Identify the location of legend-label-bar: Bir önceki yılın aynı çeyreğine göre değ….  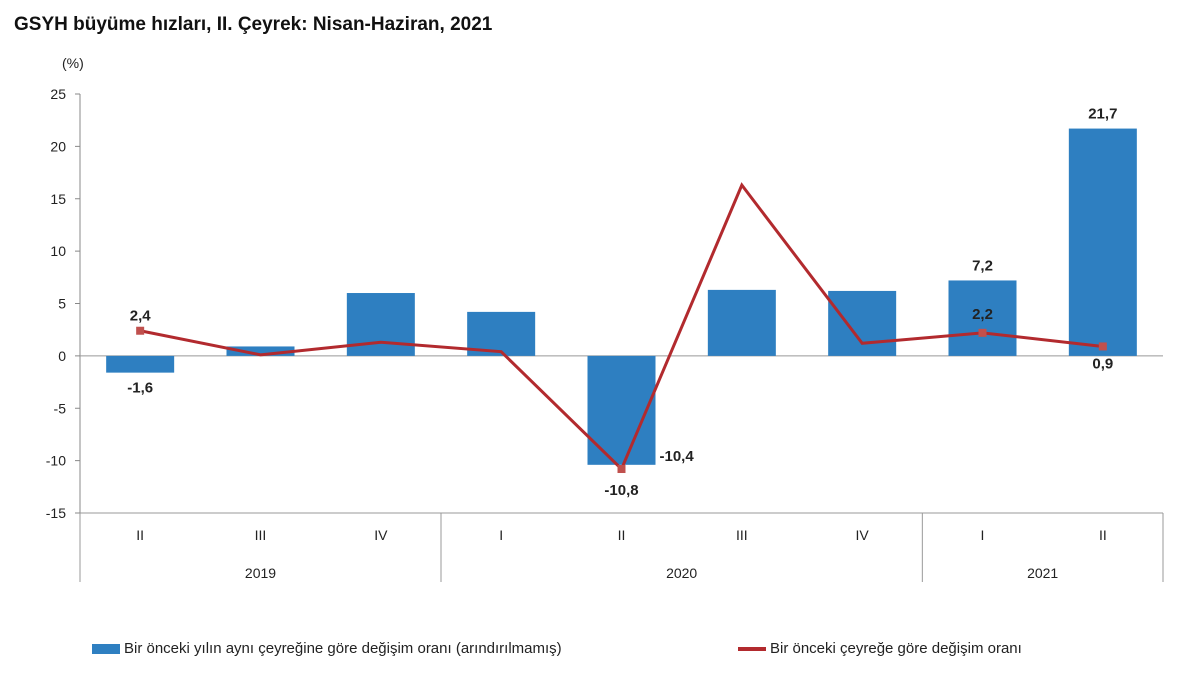
(343, 648).